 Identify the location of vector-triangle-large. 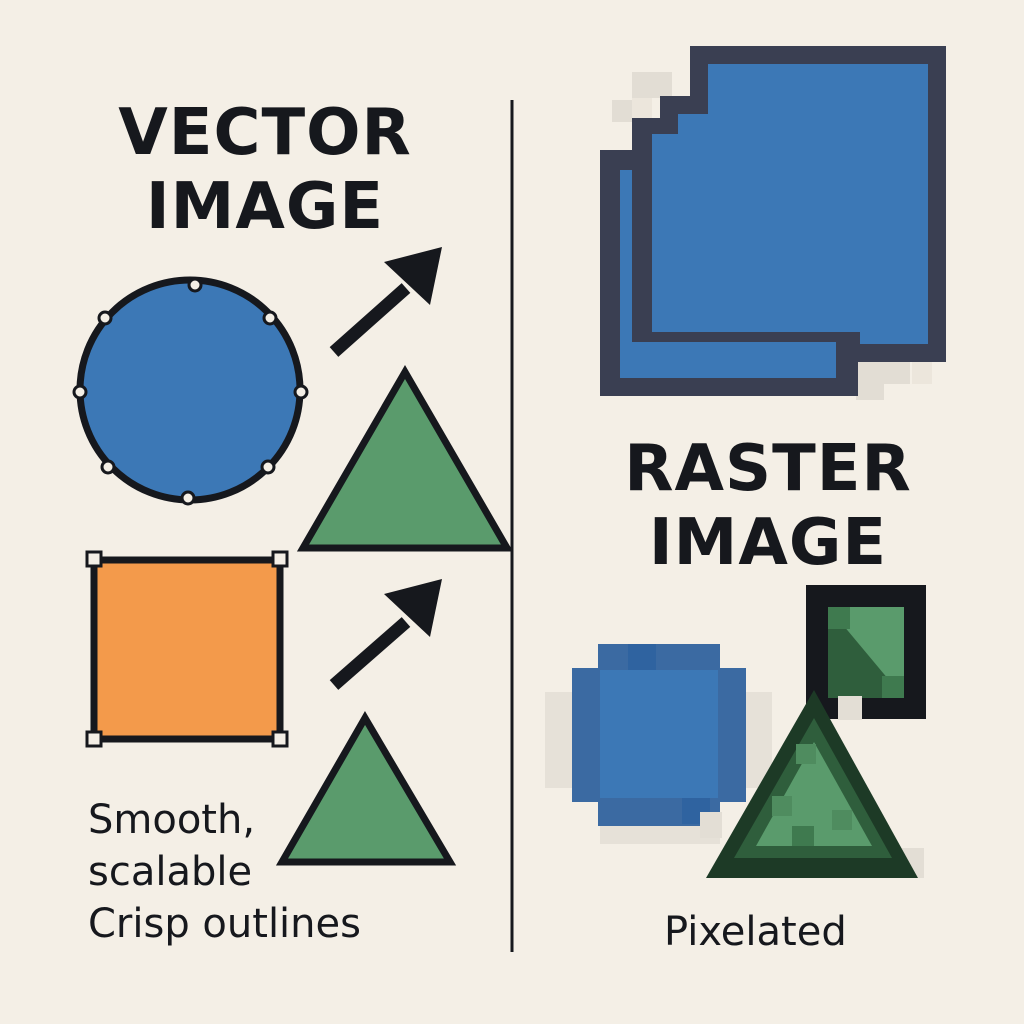
(405, 458).